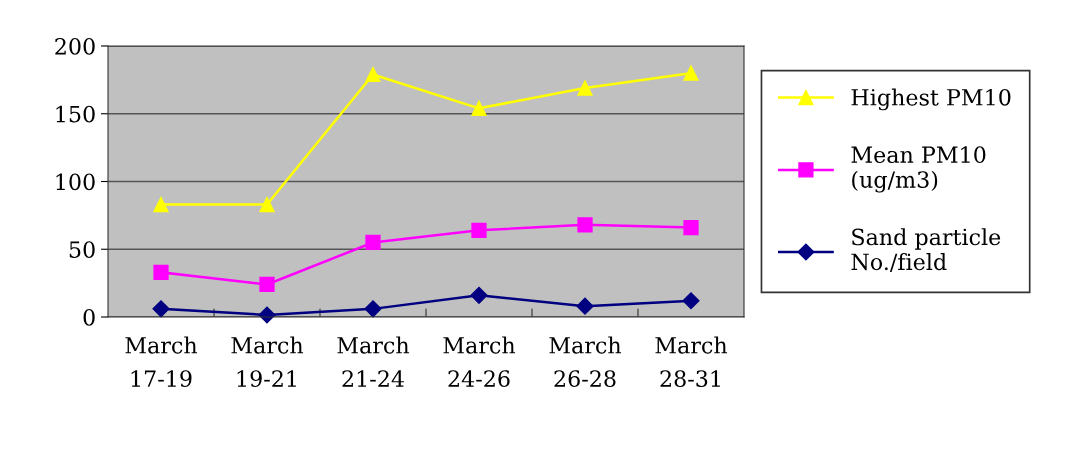 The height and width of the screenshot is (465, 1082). What do you see at coordinates (75, 46) in the screenshot?
I see `y-tick-label: 200` at bounding box center [75, 46].